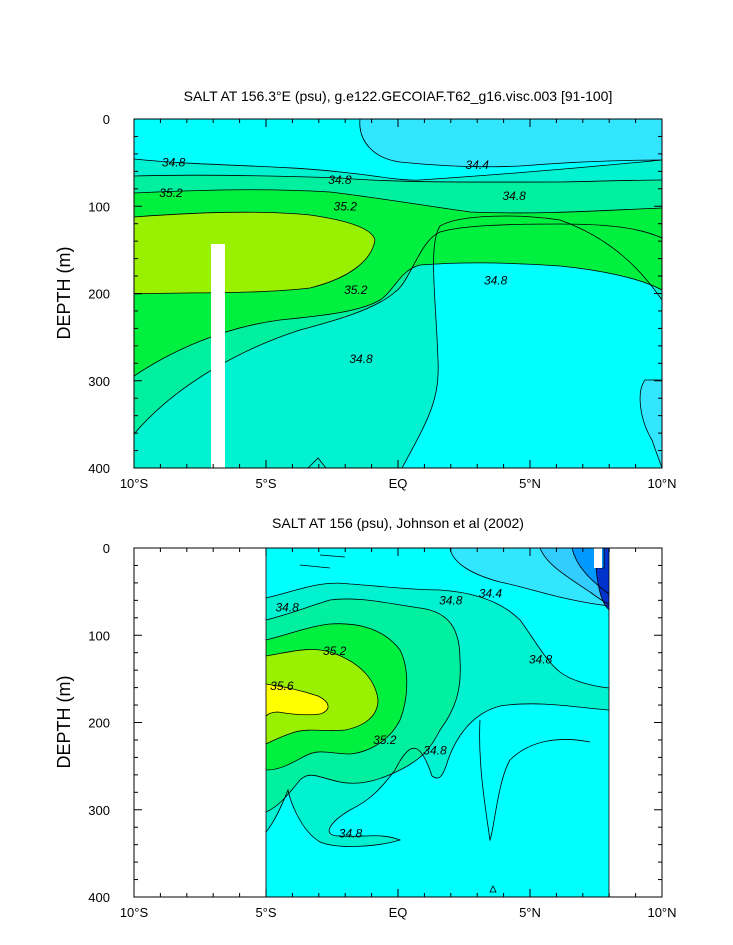 The width and height of the screenshot is (733, 945). What do you see at coordinates (218, 356) in the screenshot?
I see `missing-data-column` at bounding box center [218, 356].